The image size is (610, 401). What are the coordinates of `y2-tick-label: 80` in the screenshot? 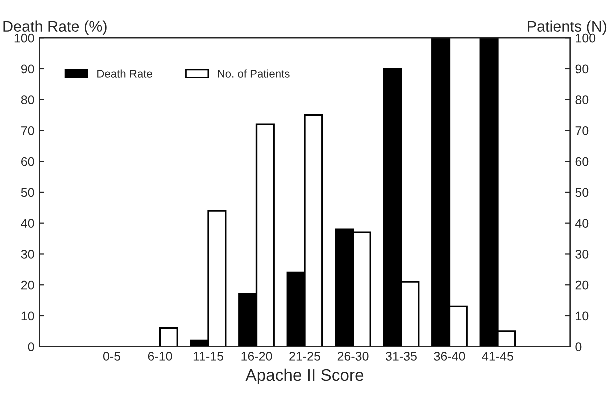 It's located at (582, 100).